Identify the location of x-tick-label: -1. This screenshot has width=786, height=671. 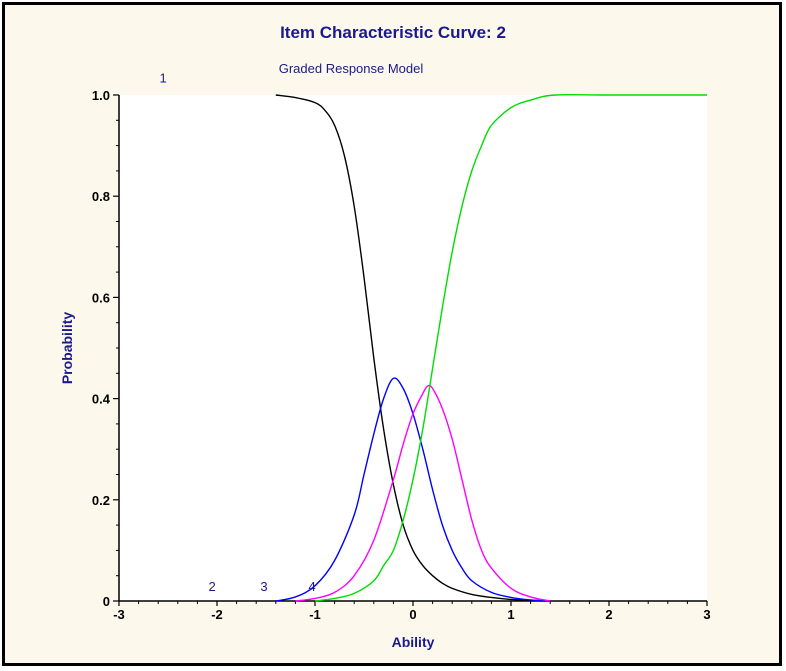
(315, 614).